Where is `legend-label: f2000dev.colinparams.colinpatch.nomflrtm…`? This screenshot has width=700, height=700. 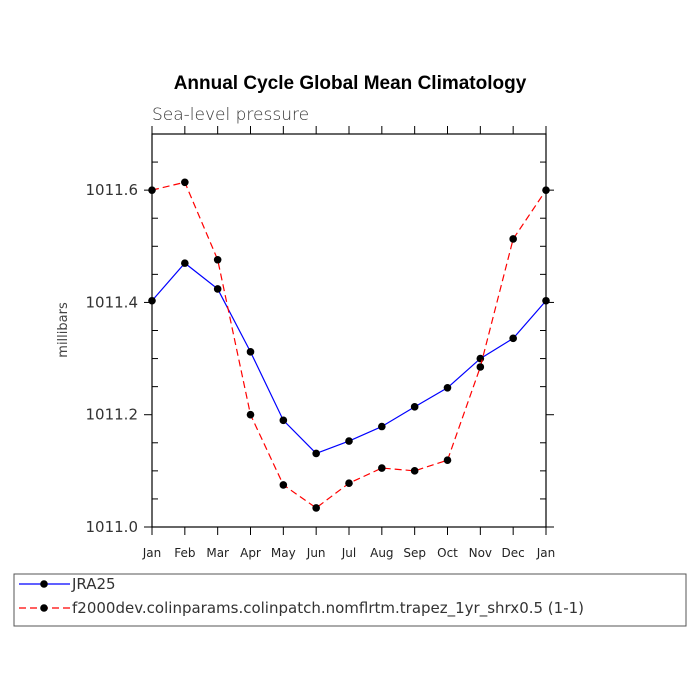
legend-label: f2000dev.colinparams.colinpatch.nomflrtm… is located at coordinates (328, 608).